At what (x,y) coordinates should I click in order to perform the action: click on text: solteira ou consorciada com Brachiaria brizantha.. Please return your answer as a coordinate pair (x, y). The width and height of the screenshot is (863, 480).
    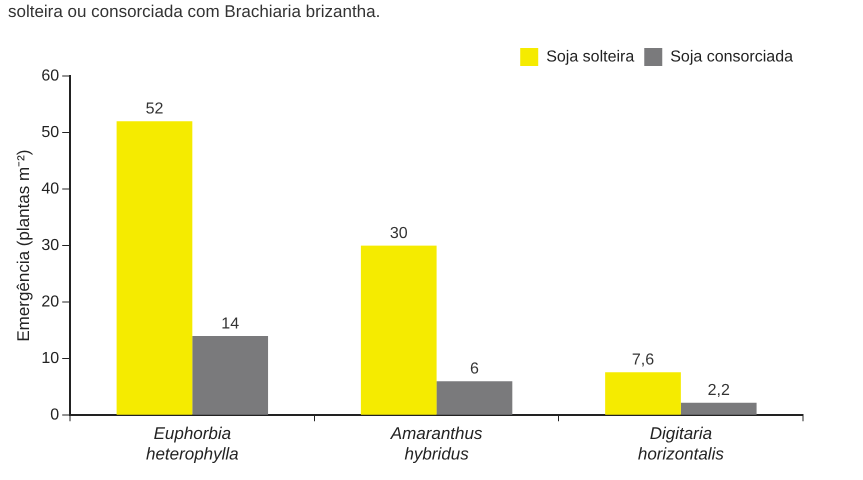
    Looking at the image, I should click on (194, 12).